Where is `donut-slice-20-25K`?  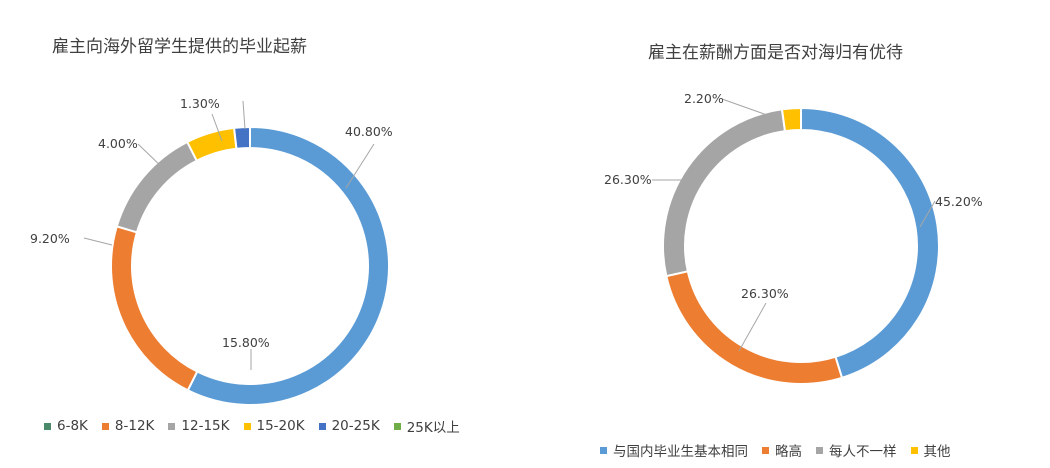 donut-slice-20-25K is located at coordinates (211, 144).